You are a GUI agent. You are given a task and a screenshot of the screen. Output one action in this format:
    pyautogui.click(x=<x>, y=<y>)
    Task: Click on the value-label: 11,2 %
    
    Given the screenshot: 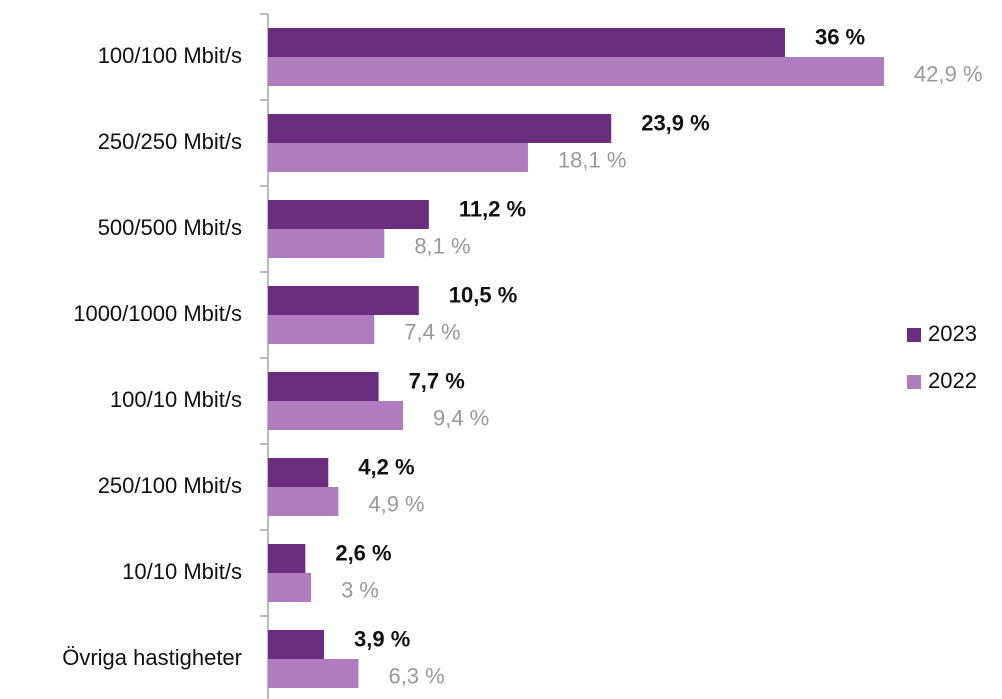 What is the action you would take?
    pyautogui.click(x=492, y=208)
    